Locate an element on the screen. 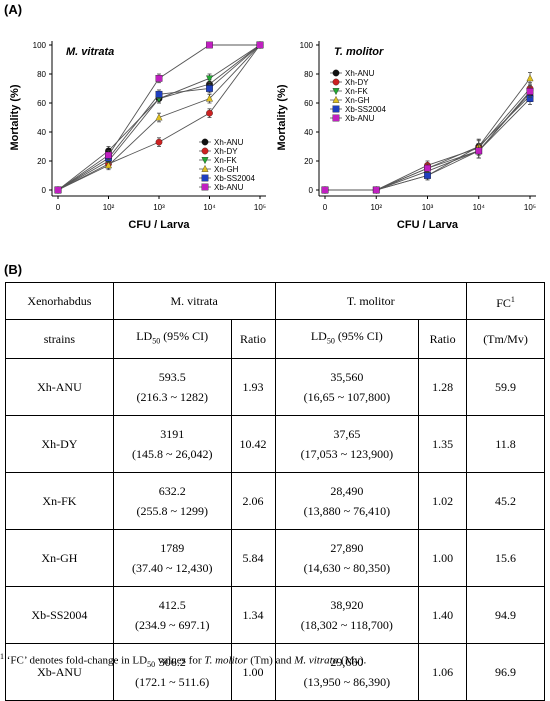 The height and width of the screenshot is (701, 550). y-tick-label: 0 is located at coordinates (44, 190).